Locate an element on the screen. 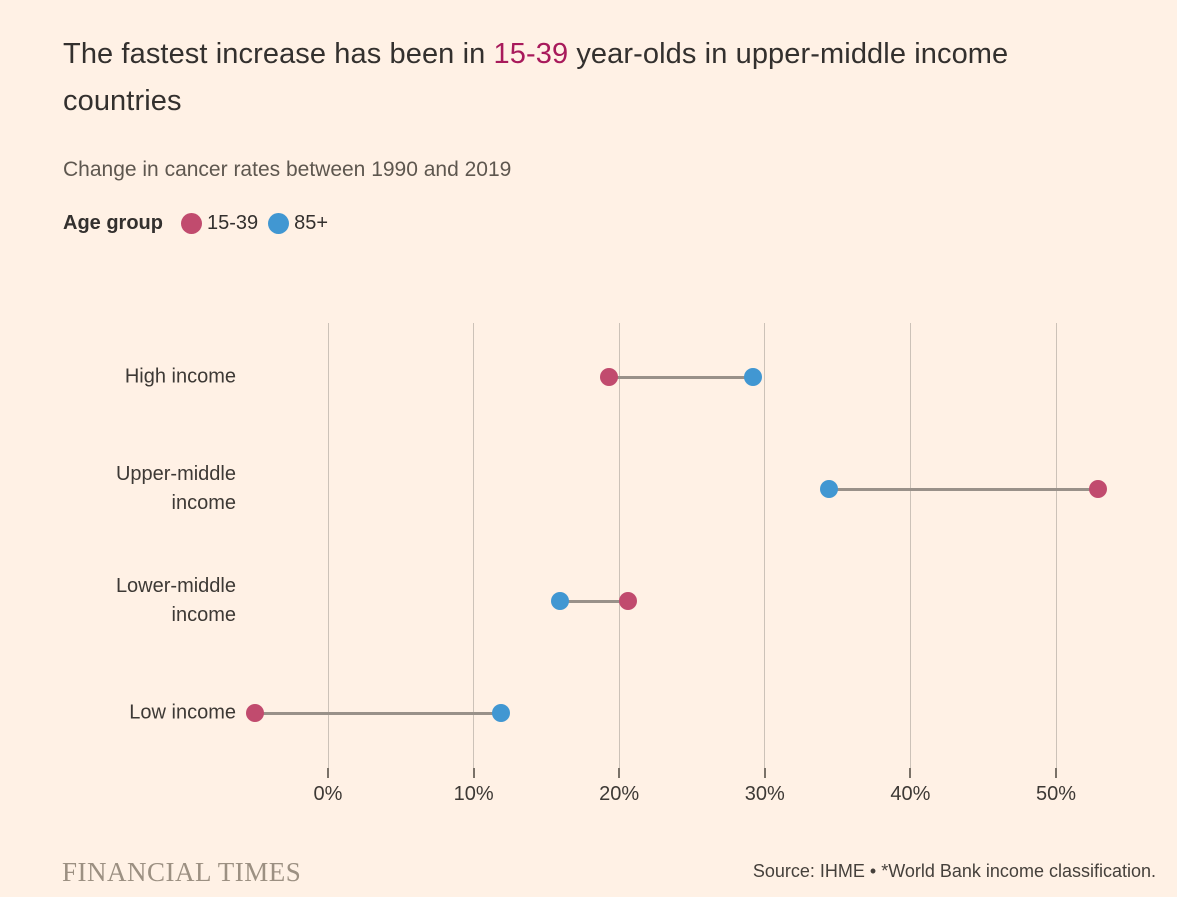  legend-dot-15-39-icon is located at coordinates (191, 223).